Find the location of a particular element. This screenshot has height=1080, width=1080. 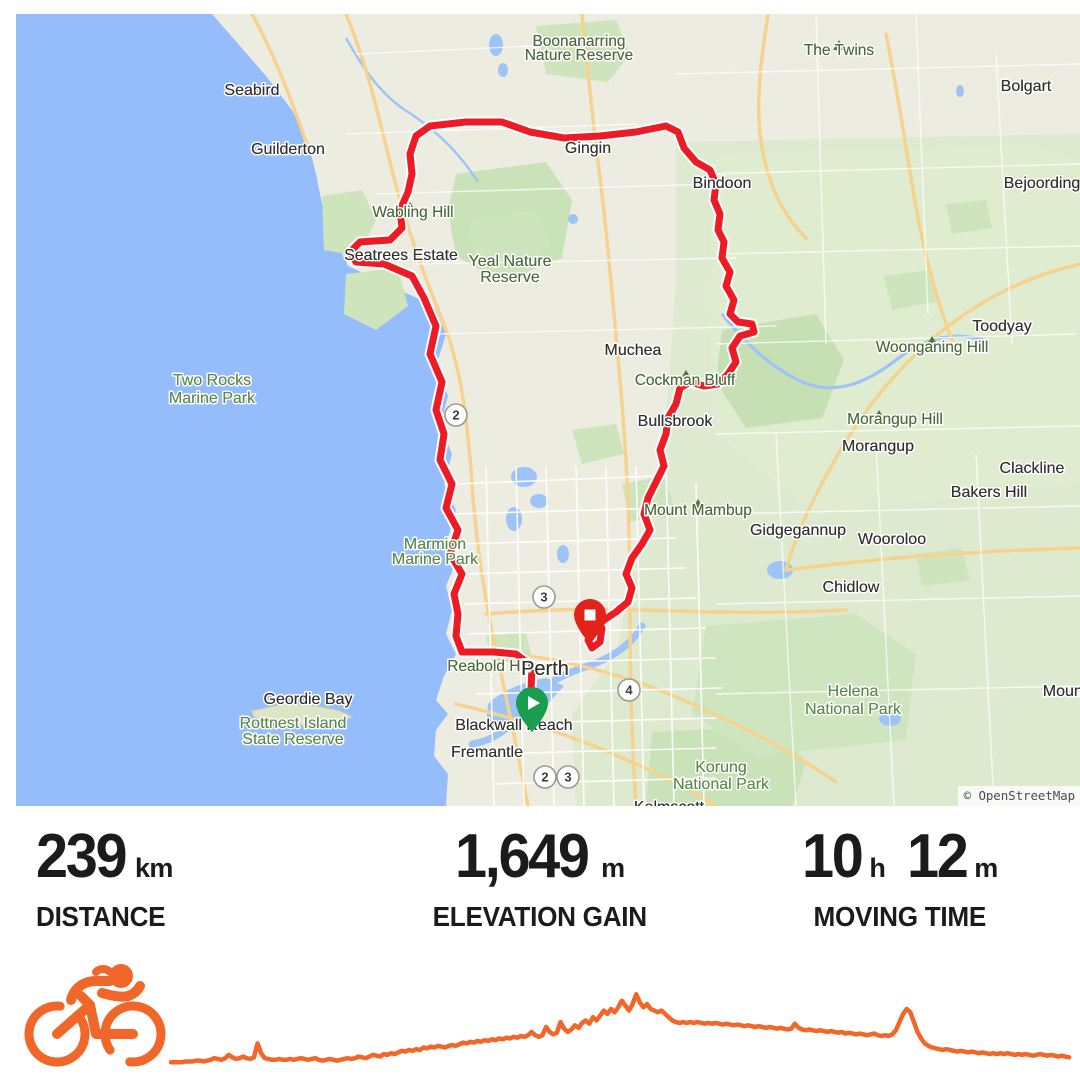

map-label: State Reserve is located at coordinates (292, 739).